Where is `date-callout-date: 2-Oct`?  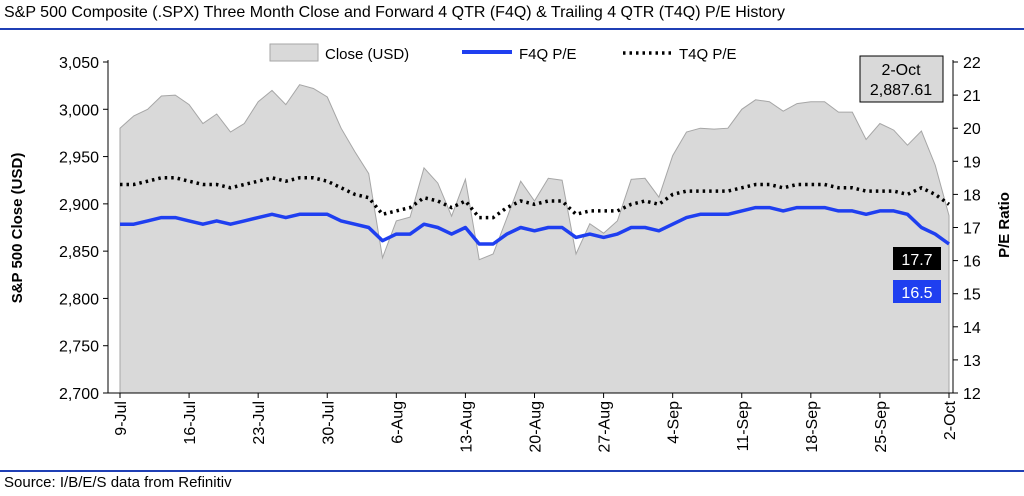
date-callout-date: 2-Oct is located at coordinates (901, 70).